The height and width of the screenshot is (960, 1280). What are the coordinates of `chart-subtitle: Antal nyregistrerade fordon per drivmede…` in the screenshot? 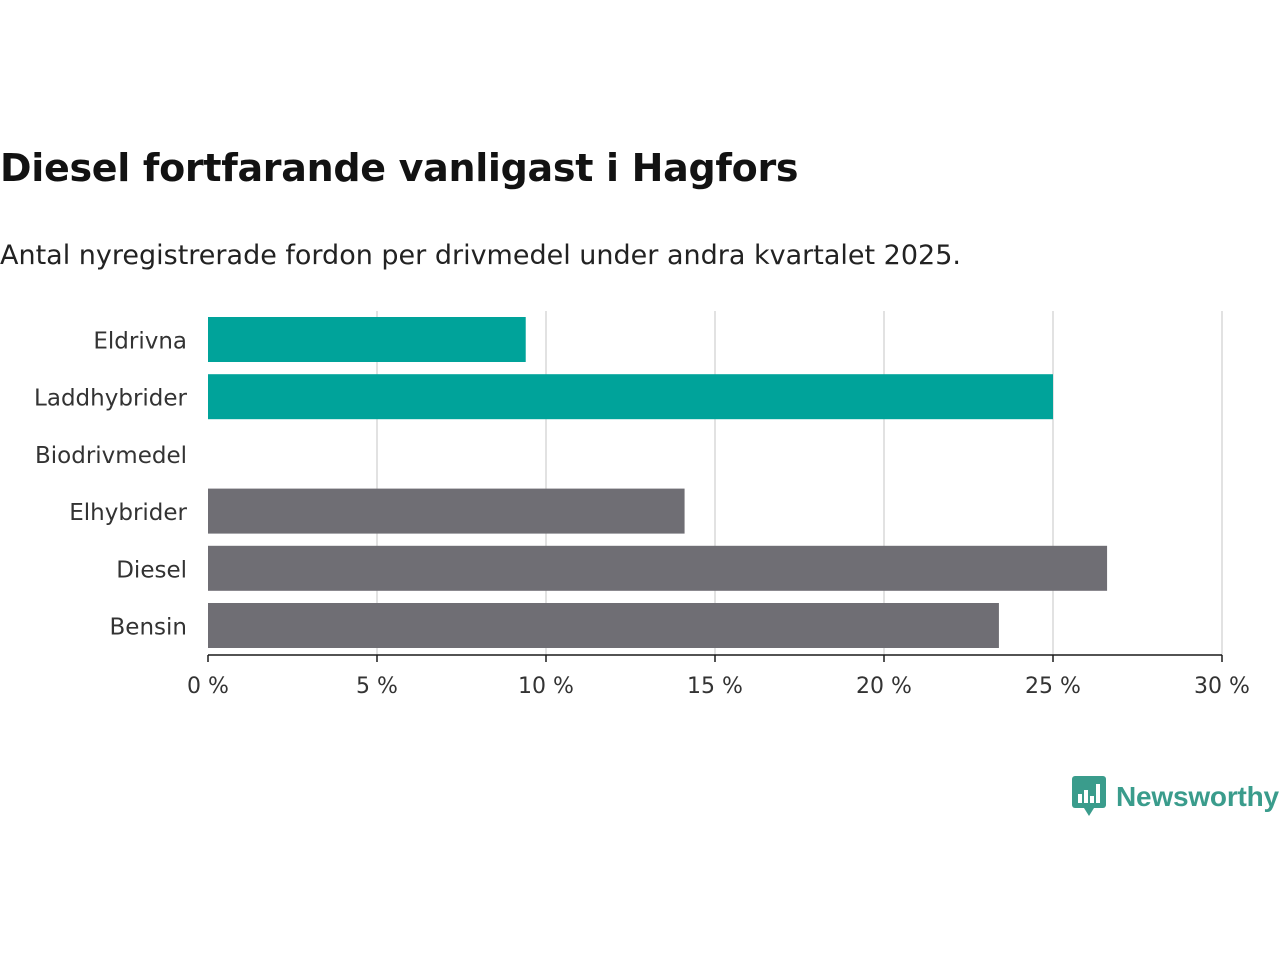 It's located at (480, 255).